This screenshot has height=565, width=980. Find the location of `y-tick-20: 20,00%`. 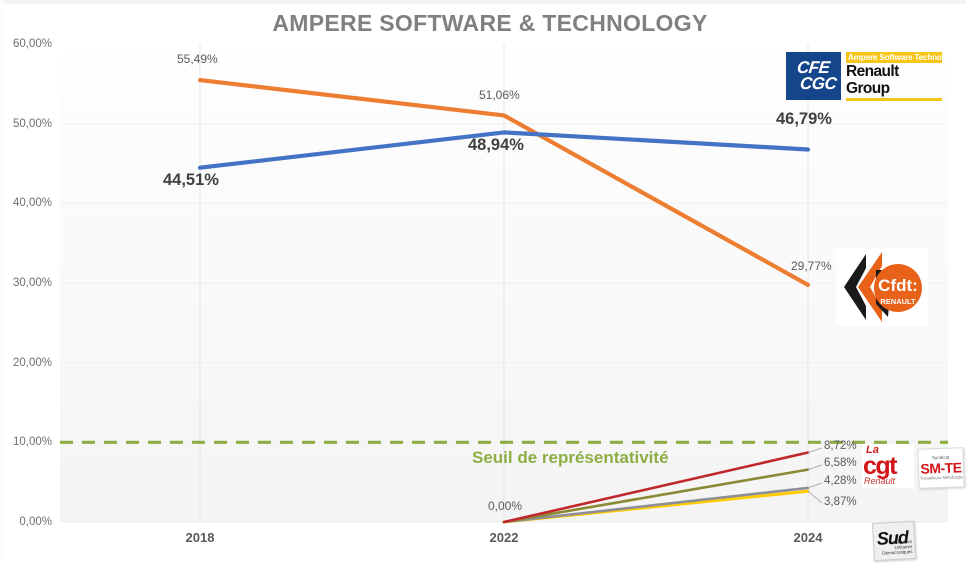

y-tick-20: 20,00% is located at coordinates (32, 362).